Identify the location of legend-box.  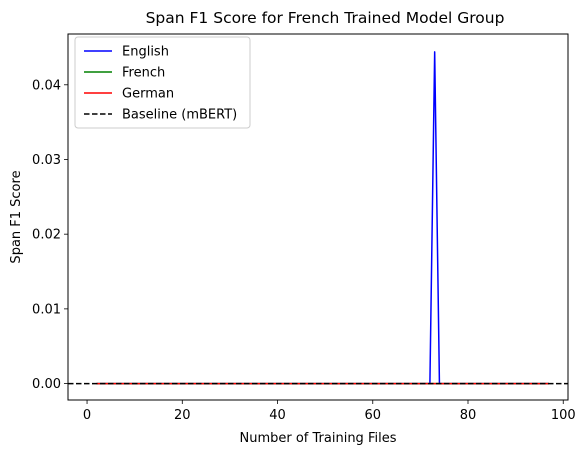
(162, 82).